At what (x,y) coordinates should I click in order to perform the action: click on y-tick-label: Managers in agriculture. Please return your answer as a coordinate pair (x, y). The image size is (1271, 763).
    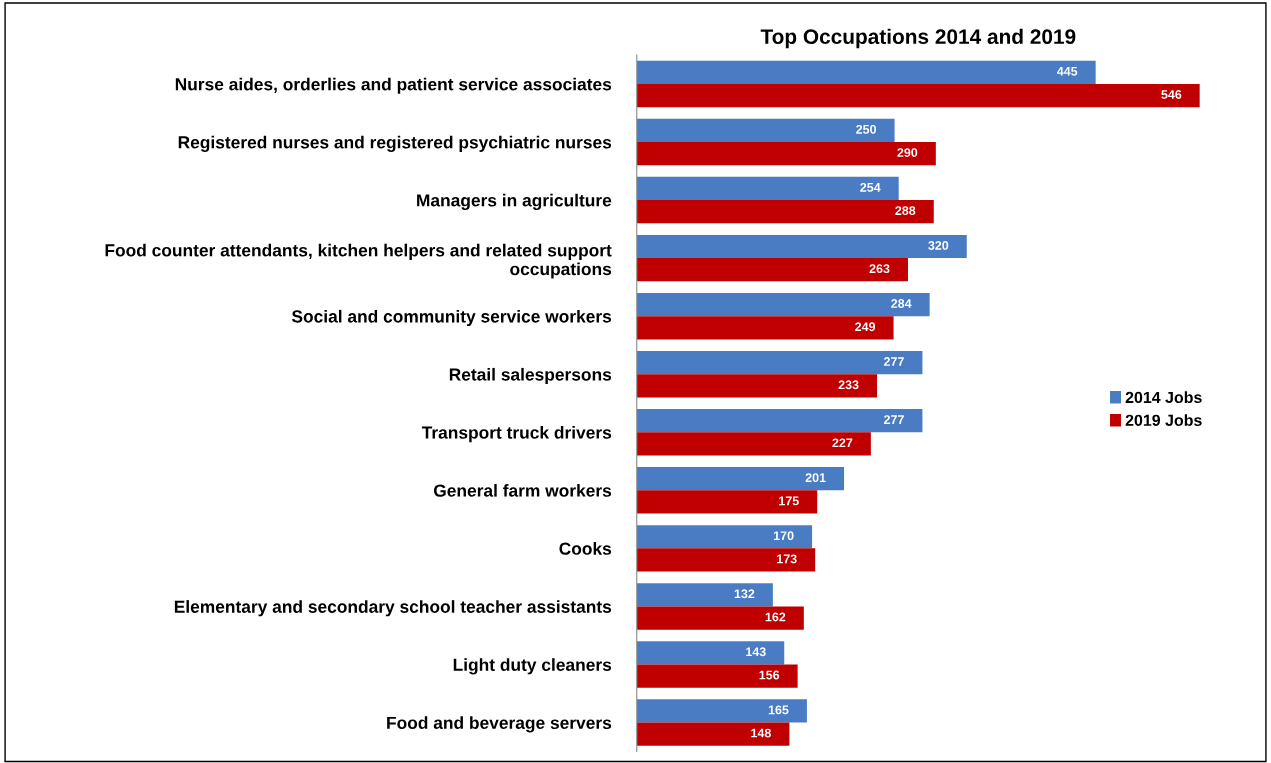
    Looking at the image, I should click on (514, 202).